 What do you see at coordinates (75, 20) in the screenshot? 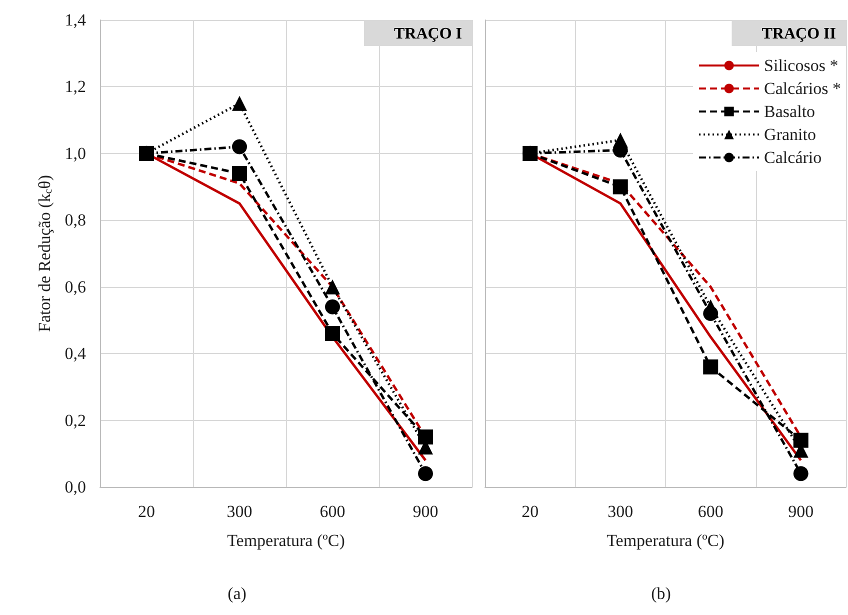
I see `y-tick-label: 1,4` at bounding box center [75, 20].